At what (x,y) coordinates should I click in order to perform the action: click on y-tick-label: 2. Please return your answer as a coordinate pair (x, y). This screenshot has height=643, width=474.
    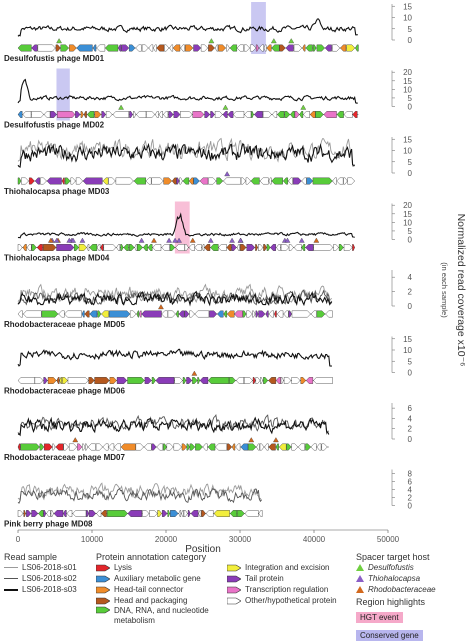
    Looking at the image, I should click on (410, 429).